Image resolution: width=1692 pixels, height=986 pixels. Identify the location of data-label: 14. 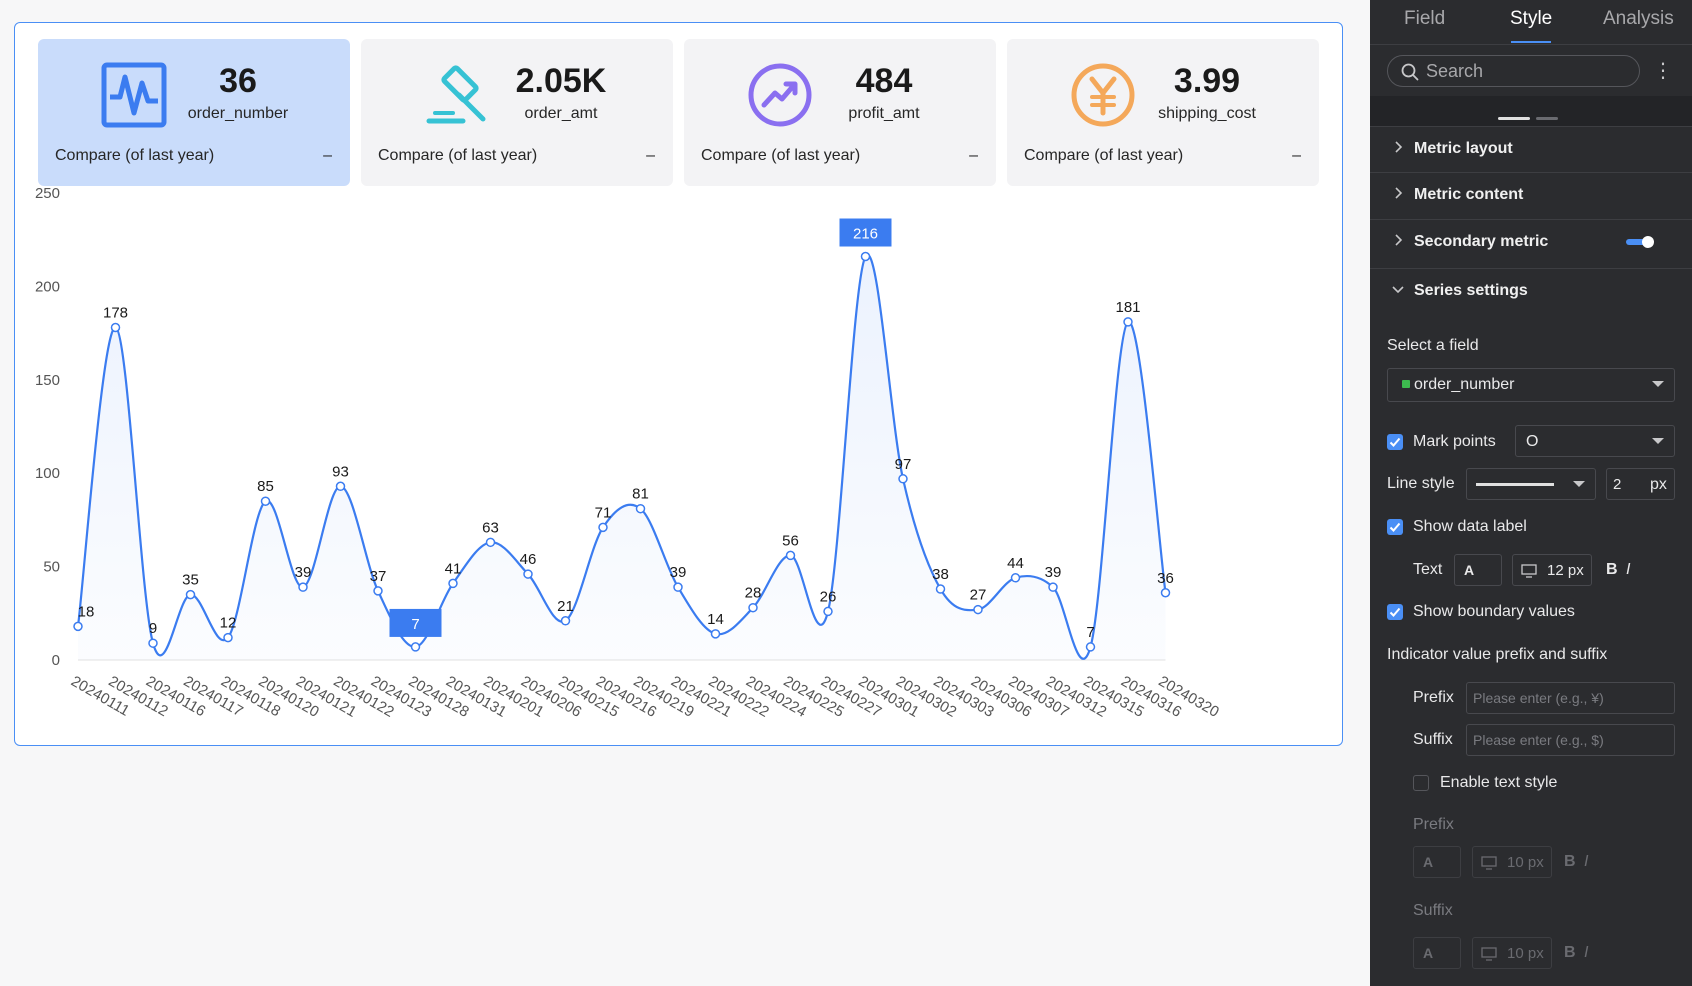
(715, 619).